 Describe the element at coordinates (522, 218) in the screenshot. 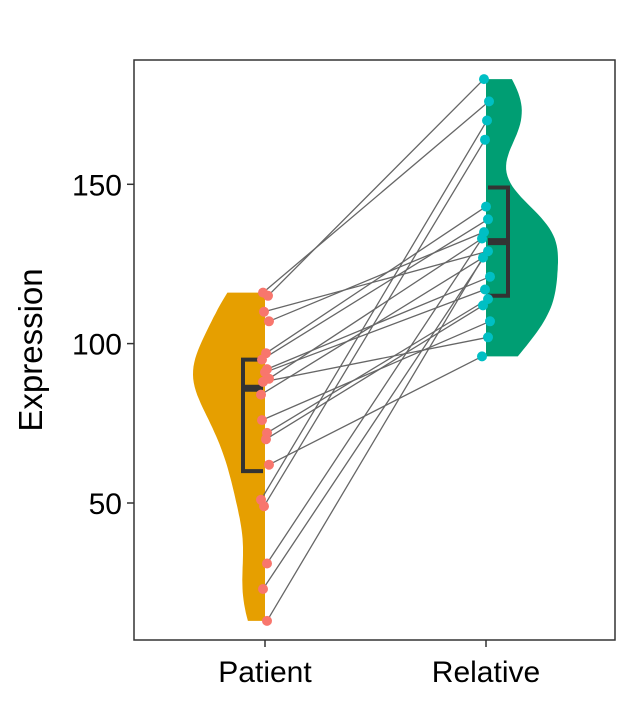

I see `violin-relative` at that location.